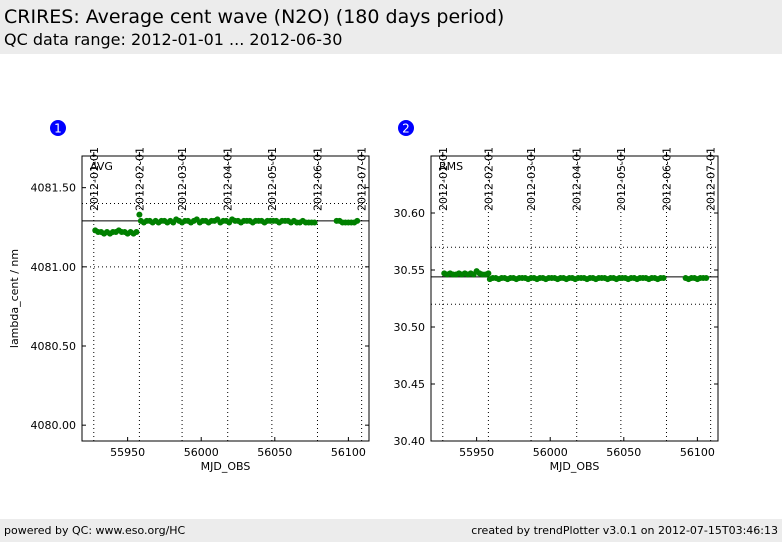 Image resolution: width=782 pixels, height=542 pixels. What do you see at coordinates (697, 452) in the screenshot?
I see `panel-2-x-tick-label-3: 56100` at bounding box center [697, 452].